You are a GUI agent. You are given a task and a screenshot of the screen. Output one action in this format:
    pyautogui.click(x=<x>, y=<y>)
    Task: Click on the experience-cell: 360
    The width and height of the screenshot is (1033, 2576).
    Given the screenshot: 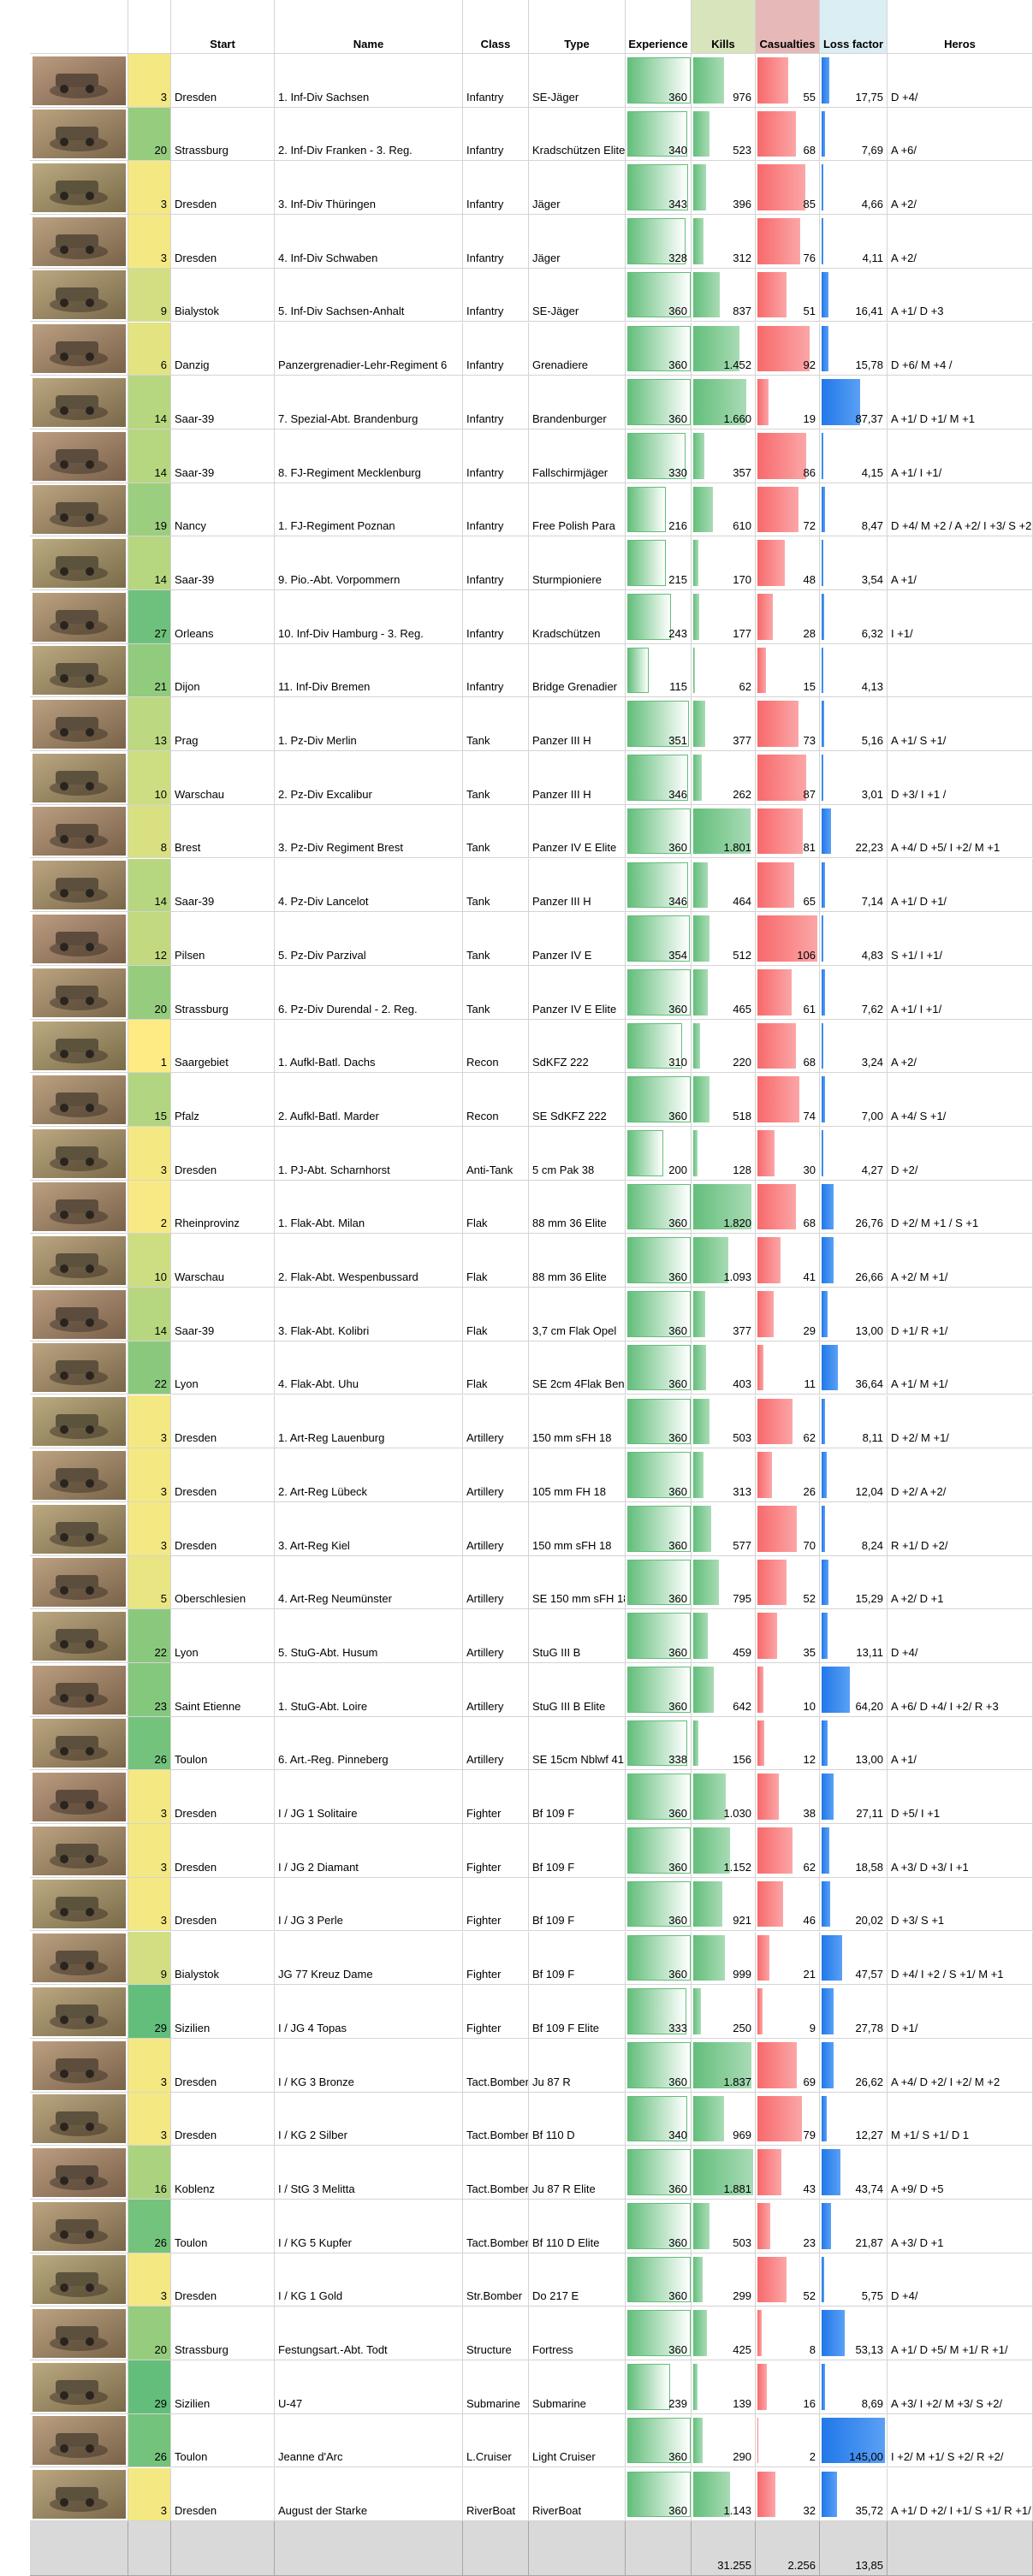 What is the action you would take?
    pyautogui.click(x=659, y=1528)
    